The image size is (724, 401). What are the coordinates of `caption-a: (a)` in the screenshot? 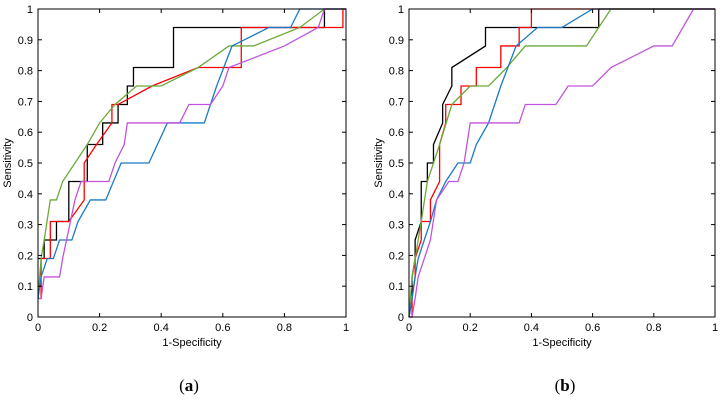 It's located at (189, 385).